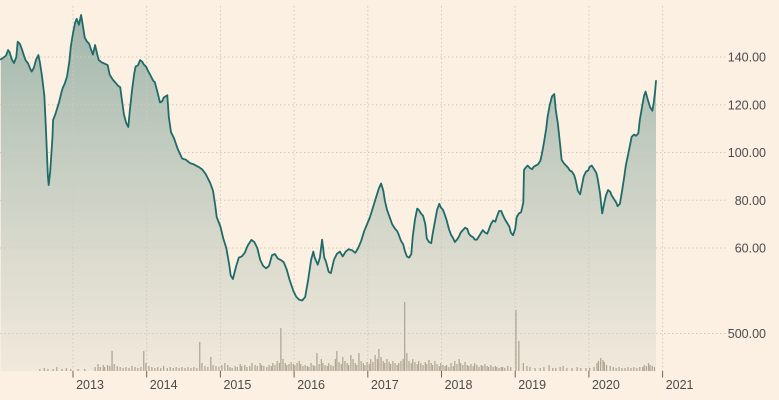  What do you see at coordinates (347, 336) in the screenshot?
I see `volume-bars` at bounding box center [347, 336].